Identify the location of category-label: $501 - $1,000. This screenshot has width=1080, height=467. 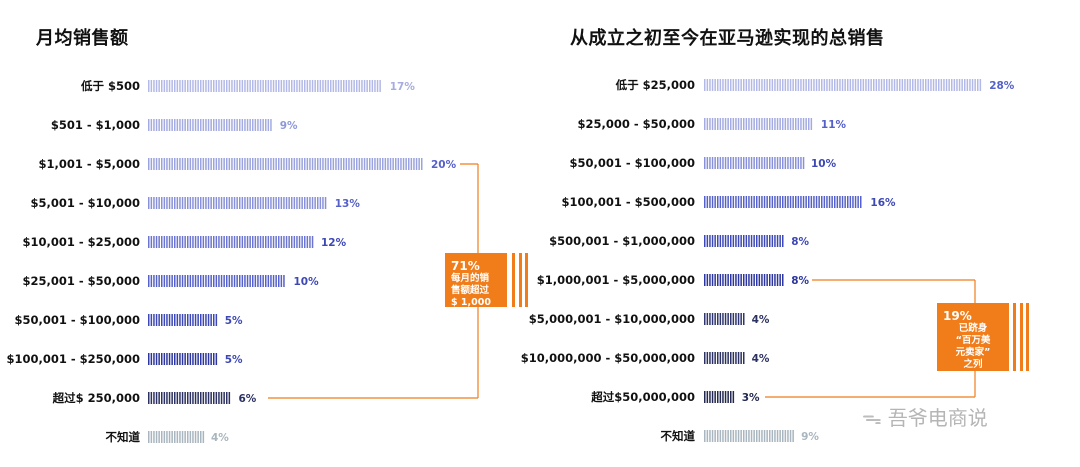
(95, 125).